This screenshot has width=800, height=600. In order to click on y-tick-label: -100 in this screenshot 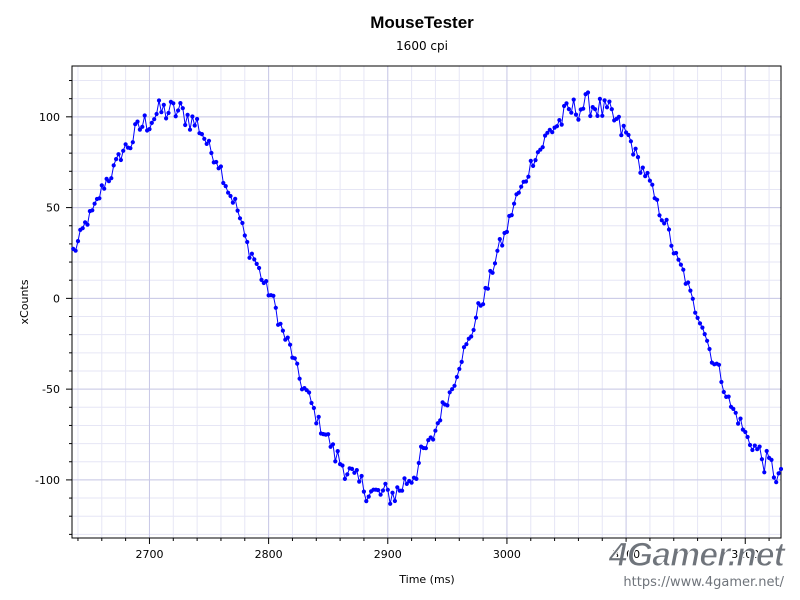, I will do `click(47, 480)`.